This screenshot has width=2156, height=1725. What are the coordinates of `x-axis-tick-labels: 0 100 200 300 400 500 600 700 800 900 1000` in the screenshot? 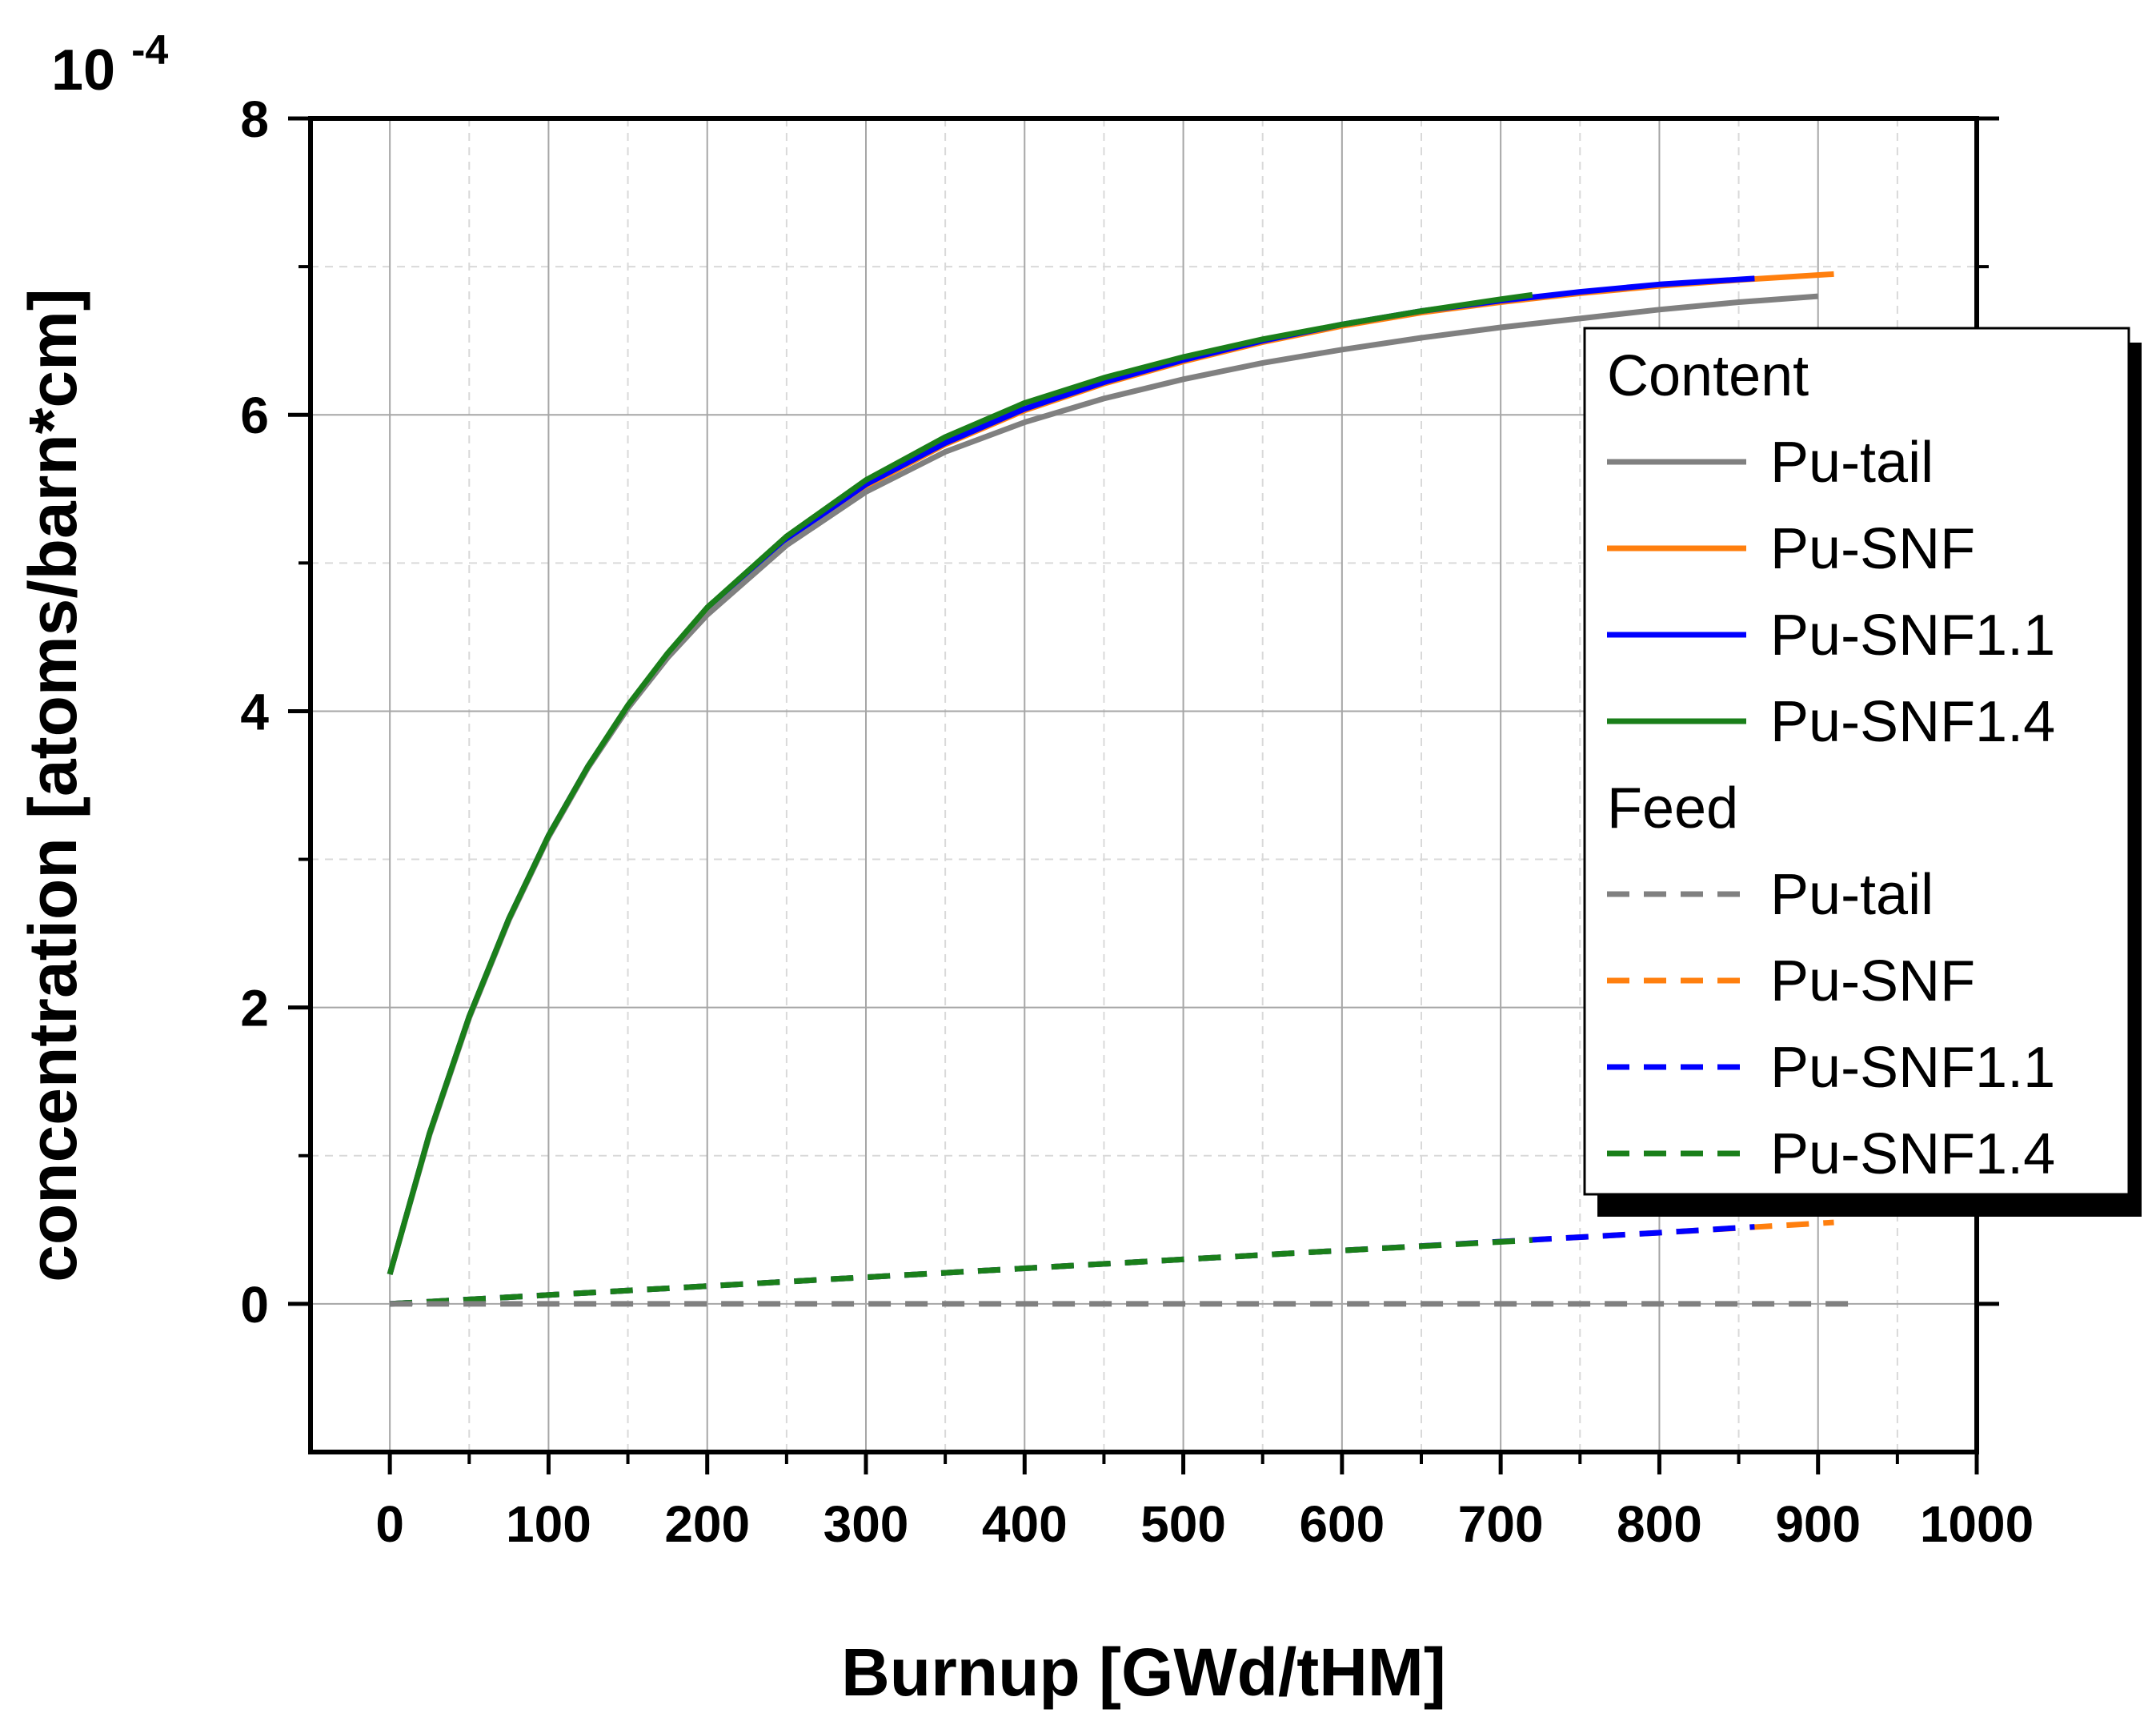 It's located at (1204, 1524).